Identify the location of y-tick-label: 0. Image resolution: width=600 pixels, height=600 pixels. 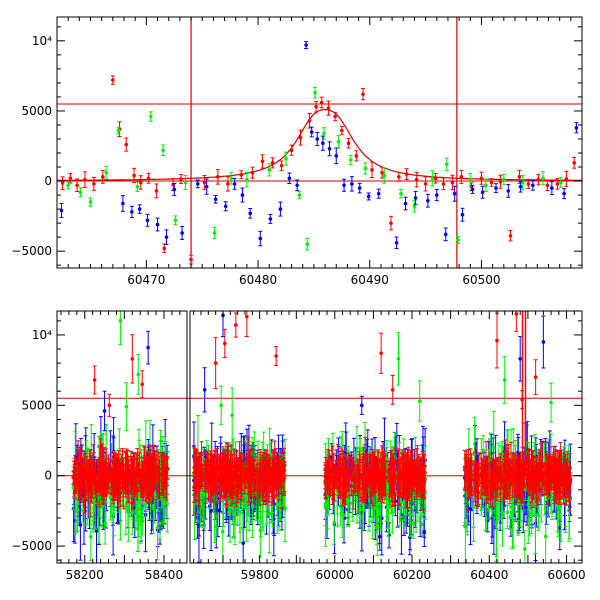
(48, 181).